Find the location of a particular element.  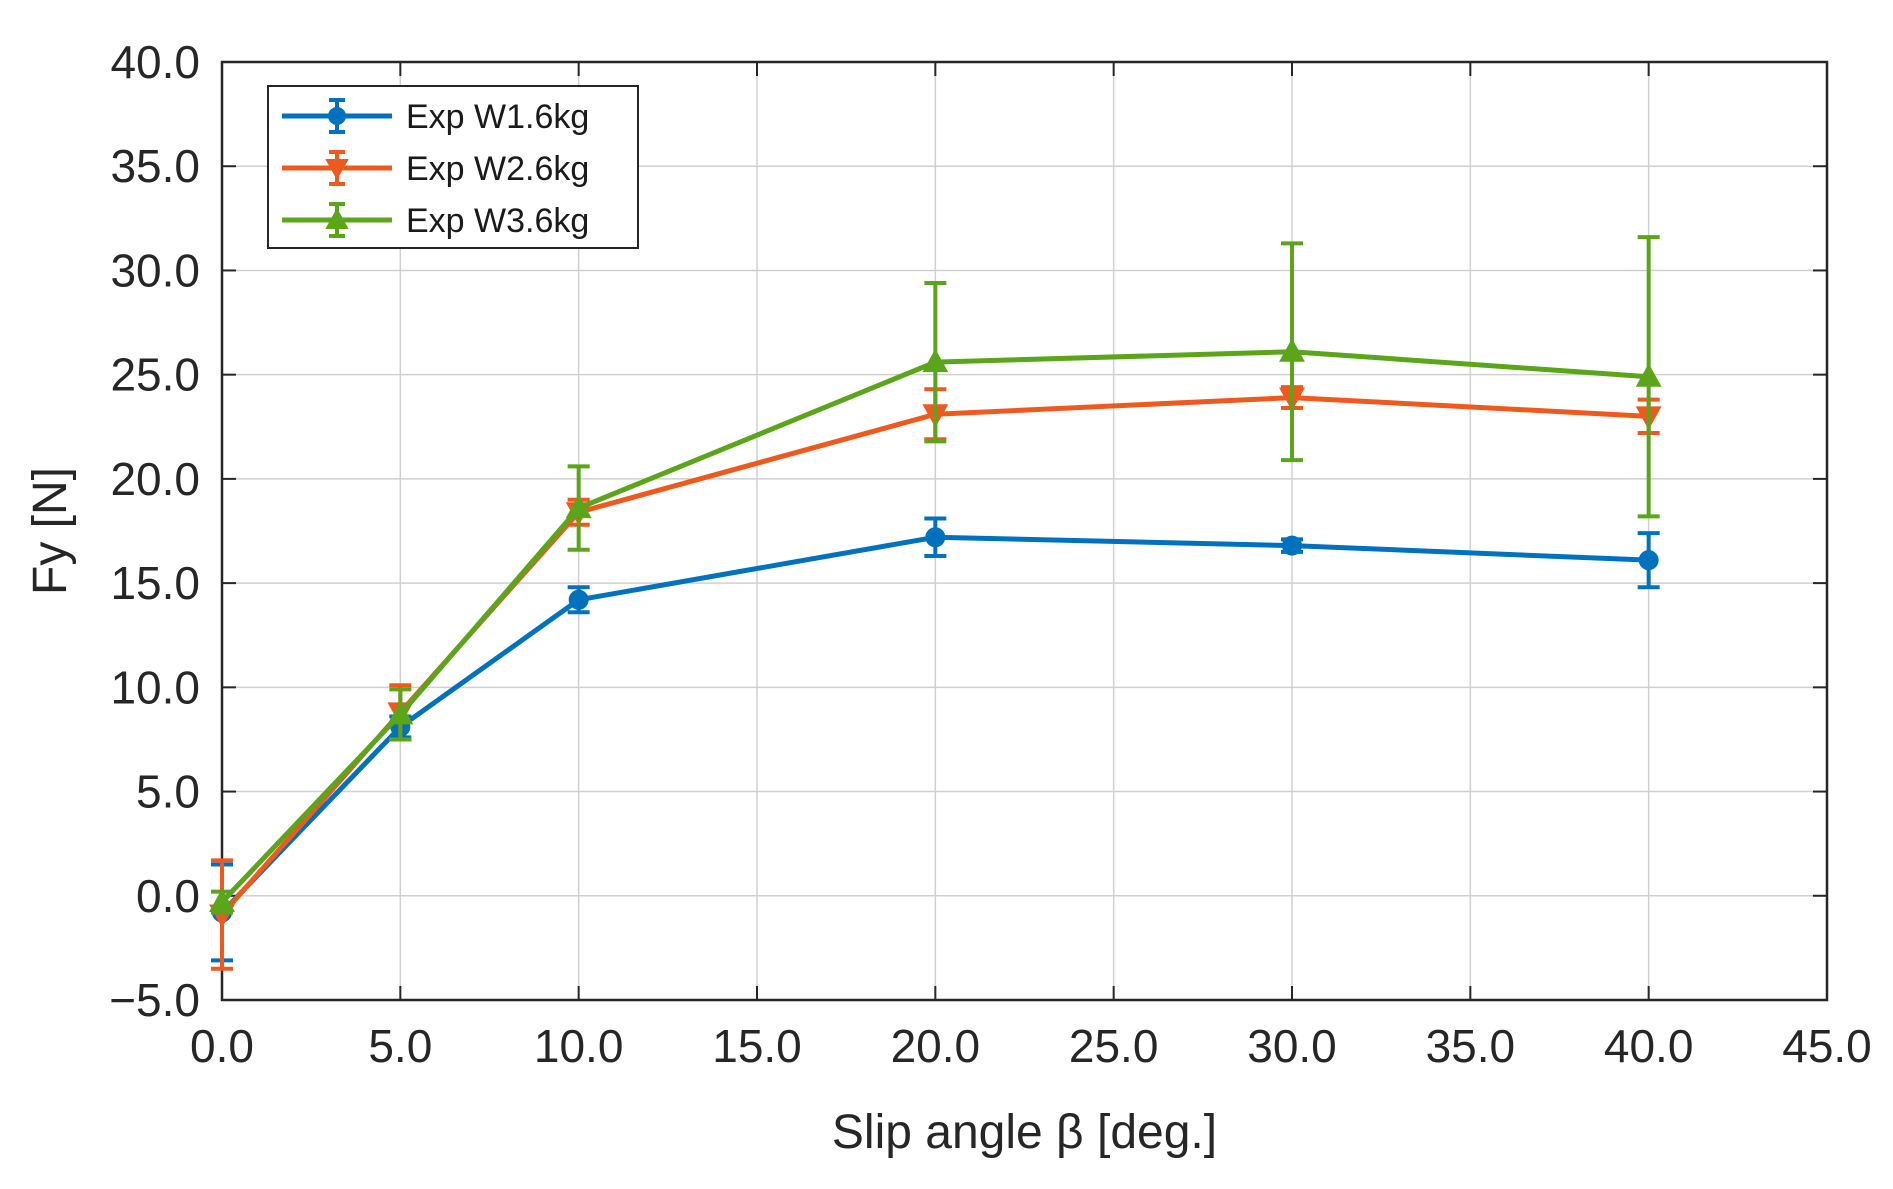

x-tick-label: 25.0 is located at coordinates (1114, 1046).